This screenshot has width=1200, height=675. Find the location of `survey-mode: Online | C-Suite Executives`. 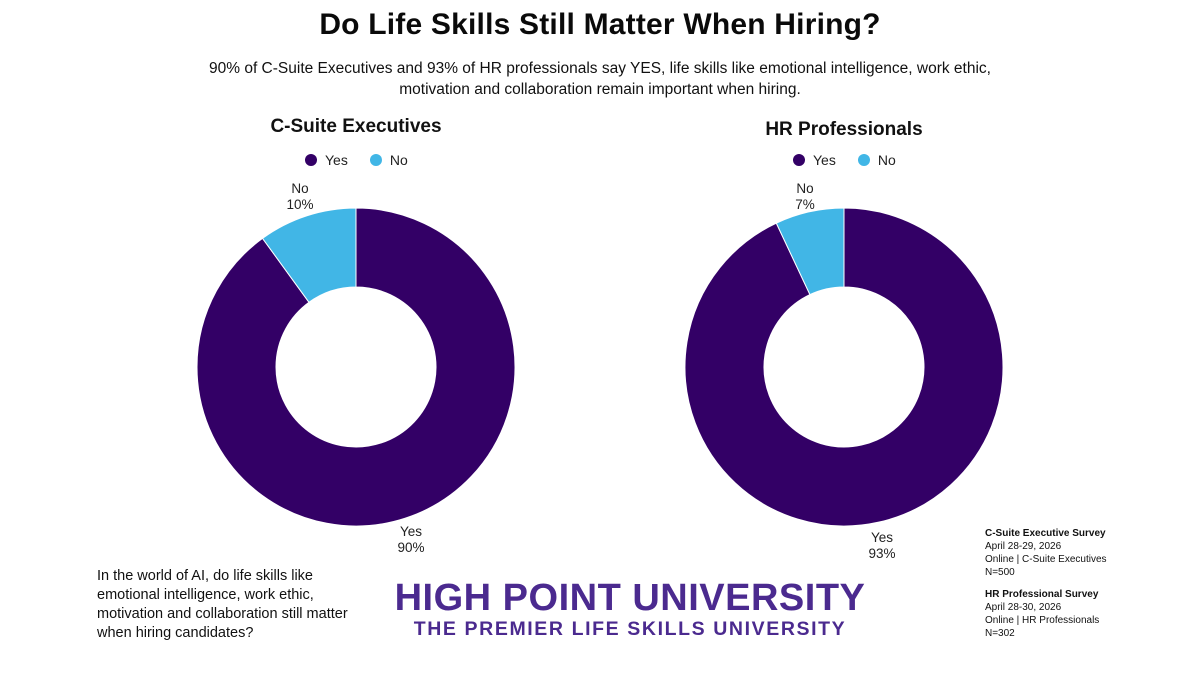

survey-mode: Online | C-Suite Executives is located at coordinates (1046, 559).